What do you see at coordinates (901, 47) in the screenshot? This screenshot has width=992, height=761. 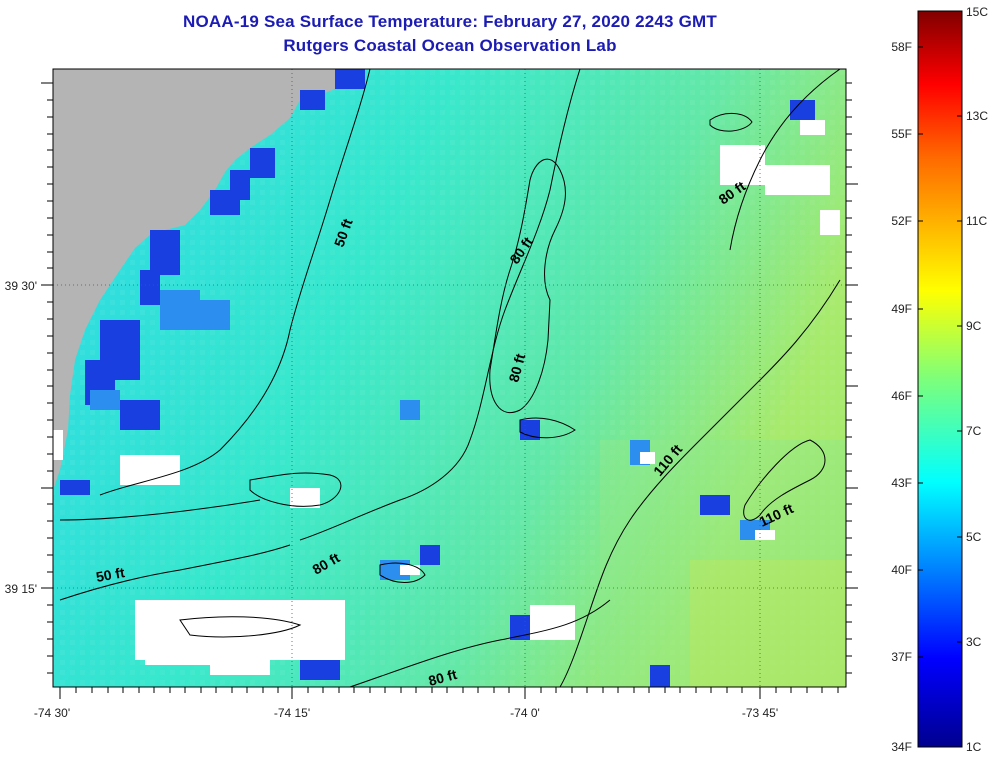 I see `colorbar-f-label: 58F` at bounding box center [901, 47].